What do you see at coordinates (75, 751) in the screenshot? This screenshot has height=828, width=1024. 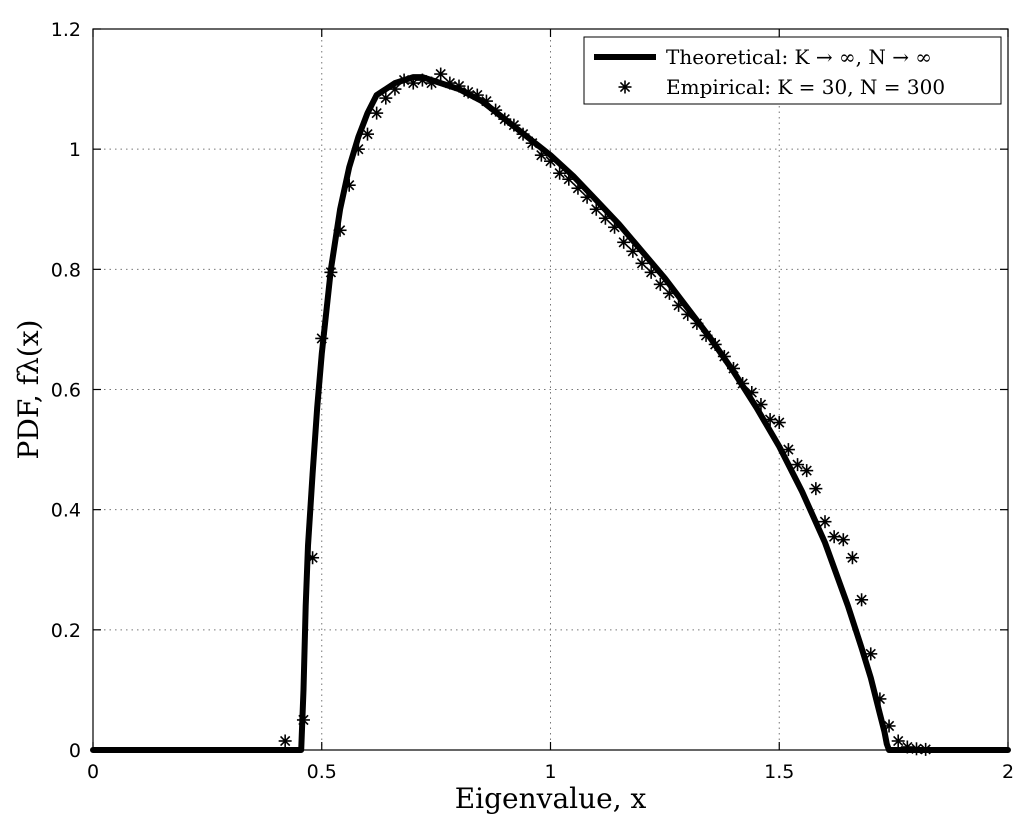 I see `y-tick-label: 0` at bounding box center [75, 751].